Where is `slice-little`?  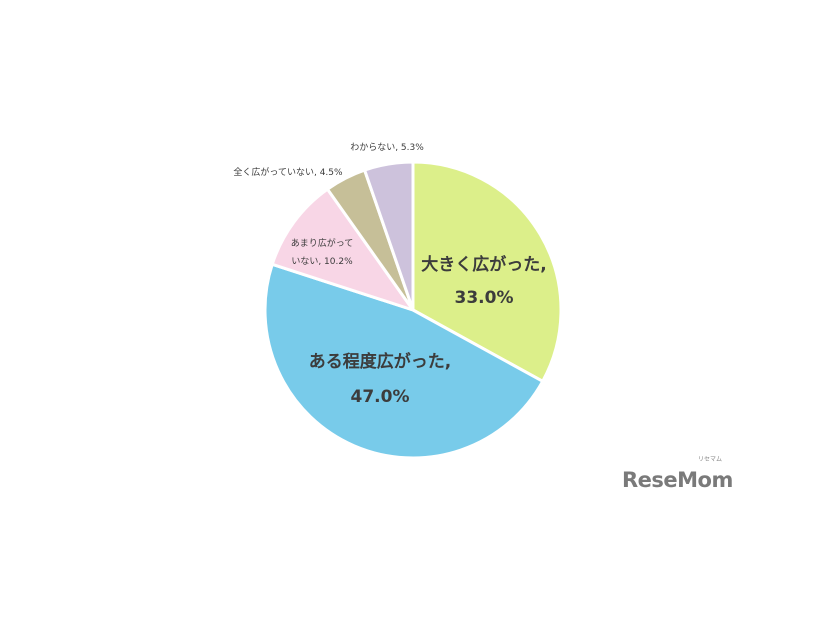 slice-little is located at coordinates (343, 250).